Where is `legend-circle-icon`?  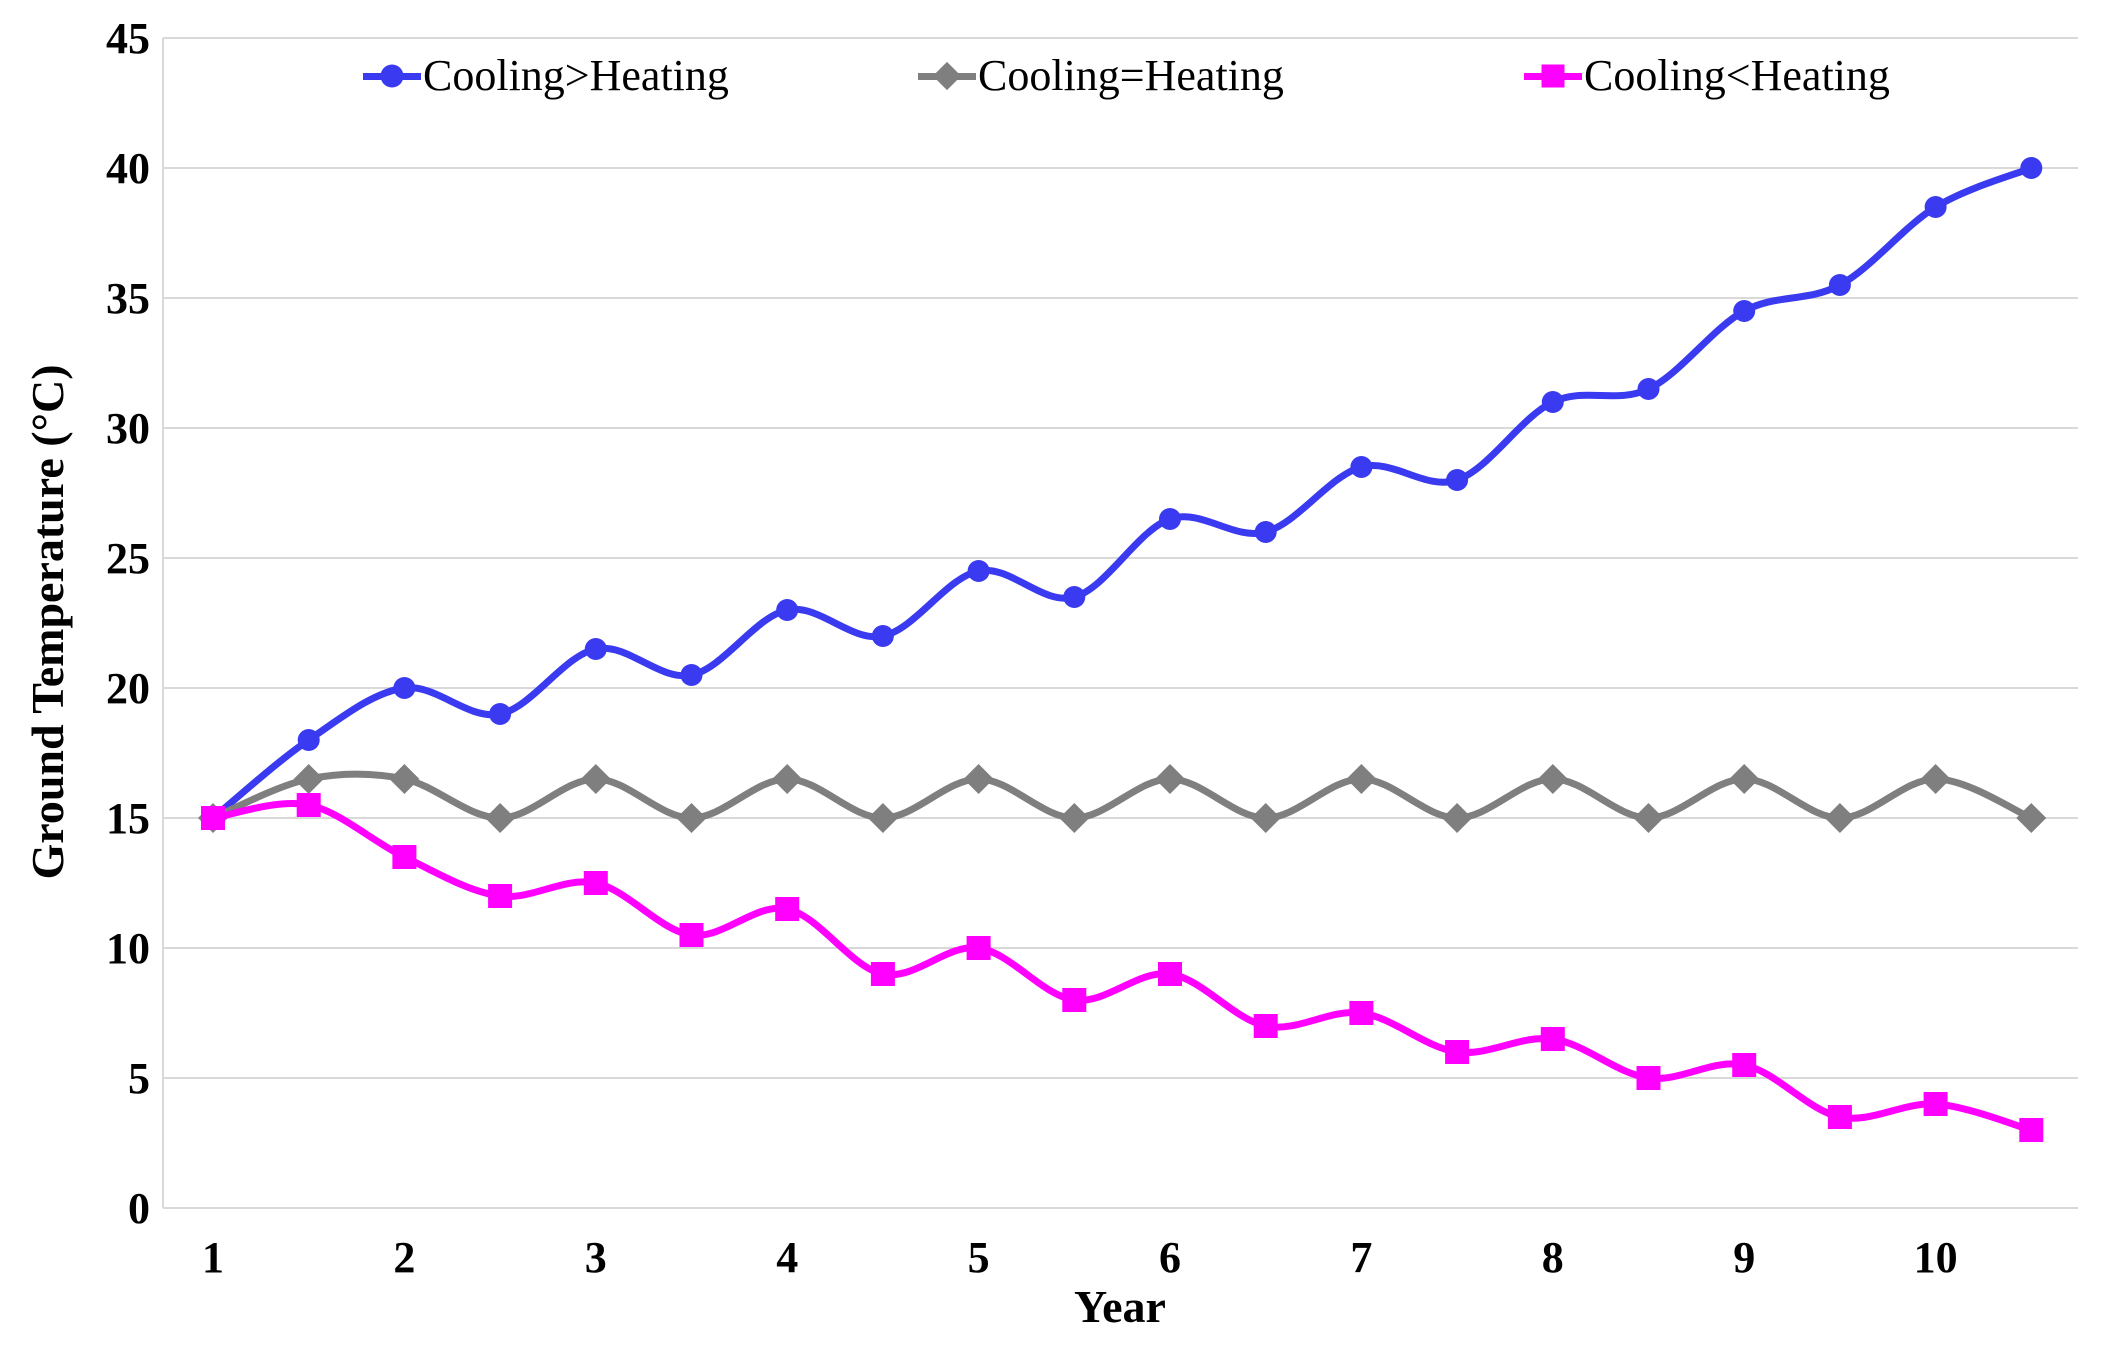
legend-circle-icon is located at coordinates (392, 76).